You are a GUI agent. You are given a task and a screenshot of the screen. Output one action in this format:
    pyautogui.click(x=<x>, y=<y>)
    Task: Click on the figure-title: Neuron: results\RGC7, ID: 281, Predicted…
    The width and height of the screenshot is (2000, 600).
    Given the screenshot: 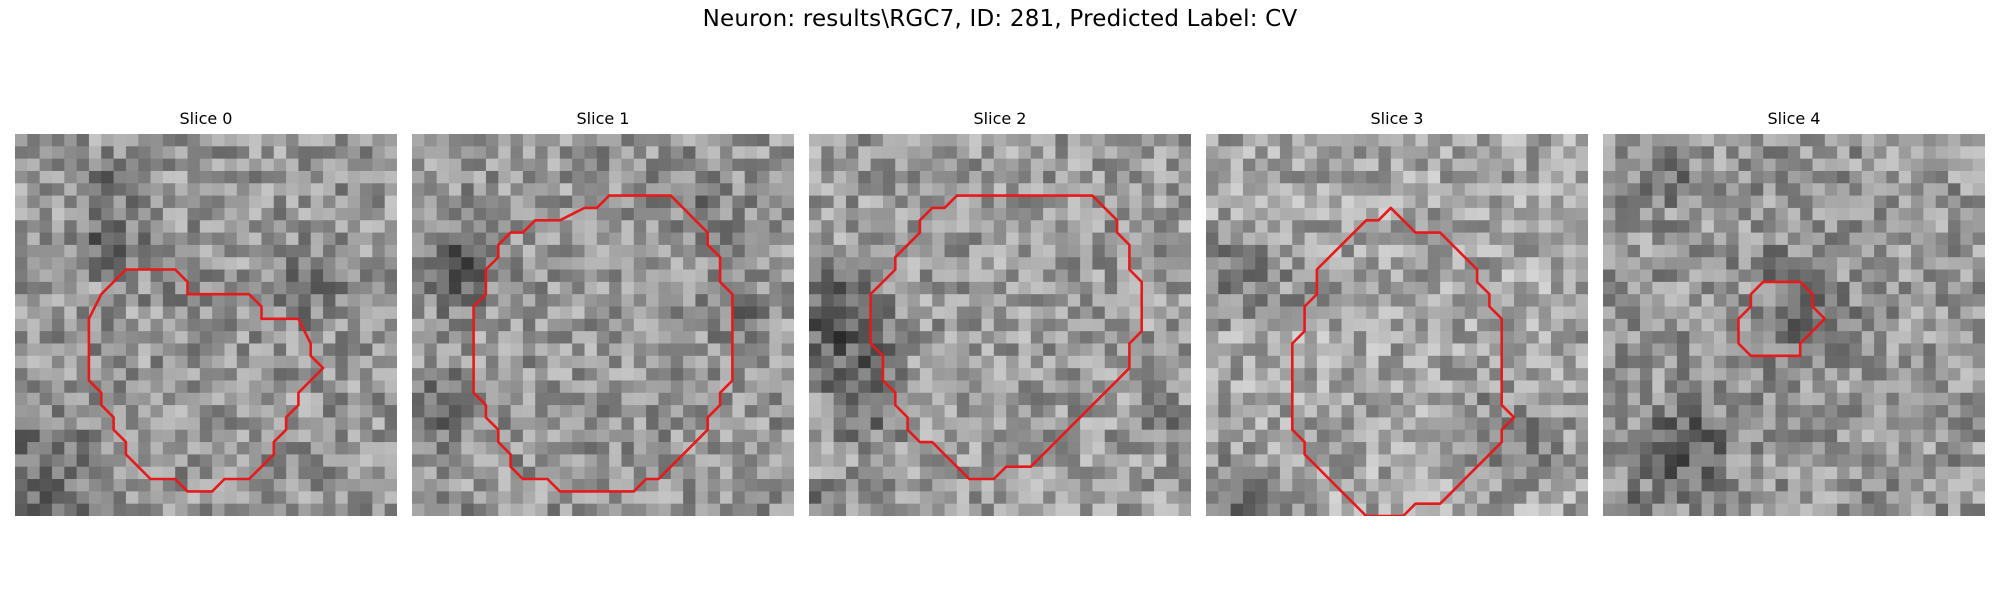 What is the action you would take?
    pyautogui.click(x=1000, y=19)
    